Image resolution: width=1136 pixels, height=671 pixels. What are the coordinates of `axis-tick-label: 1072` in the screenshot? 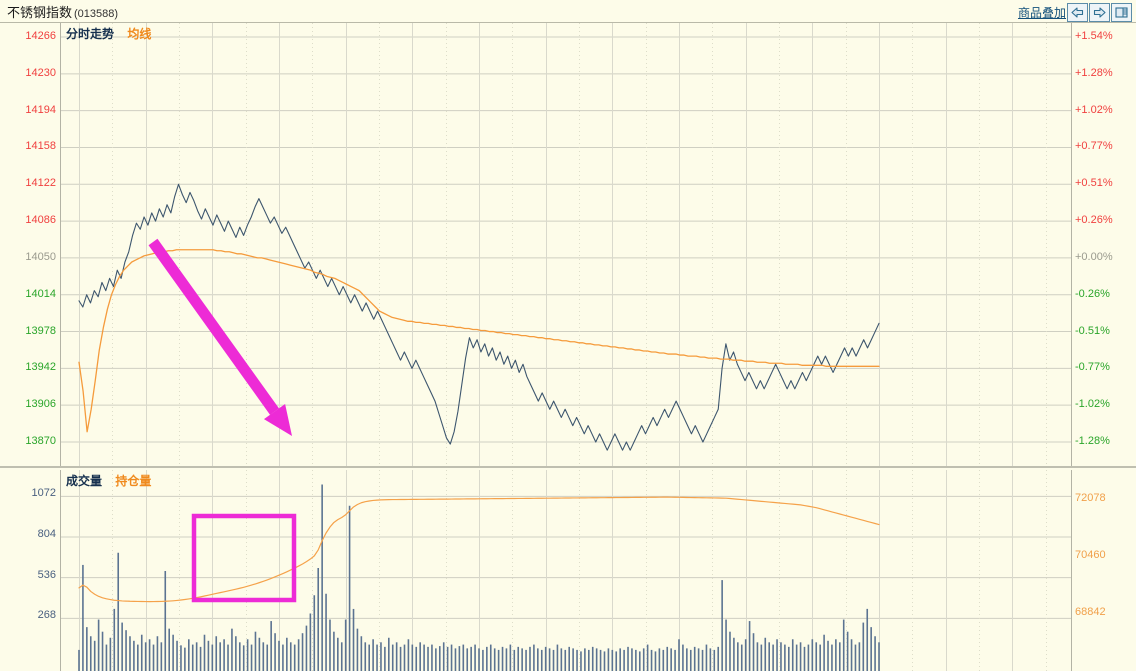 It's located at (43, 493).